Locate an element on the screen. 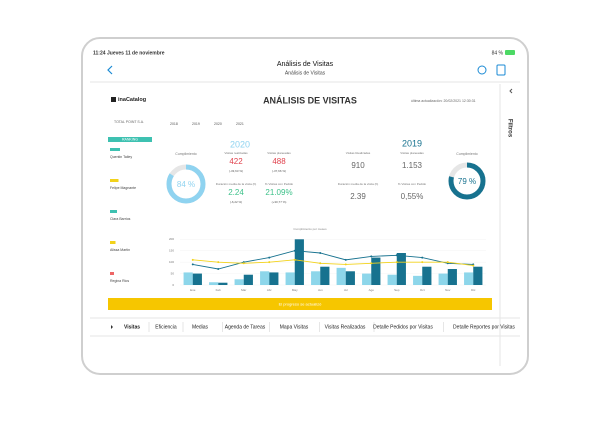 This screenshot has height=431, width=600. banner-text: El progreso se actualizó is located at coordinates (300, 304).